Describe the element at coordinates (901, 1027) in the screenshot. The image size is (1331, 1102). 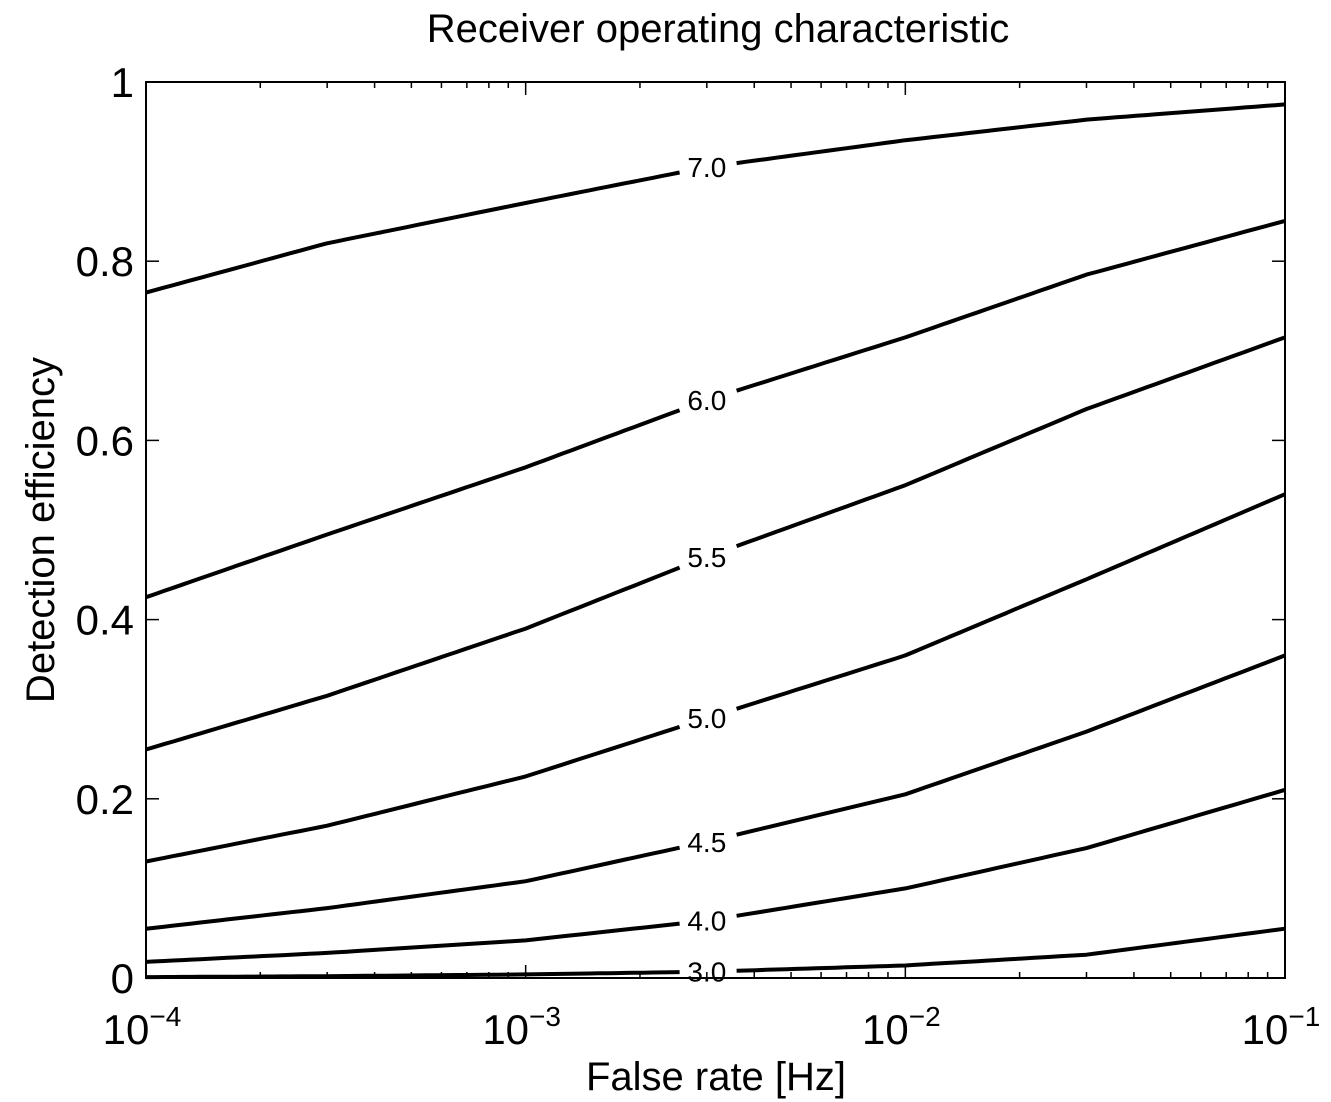
I see `x-tick-label: 10⁻²` at that location.